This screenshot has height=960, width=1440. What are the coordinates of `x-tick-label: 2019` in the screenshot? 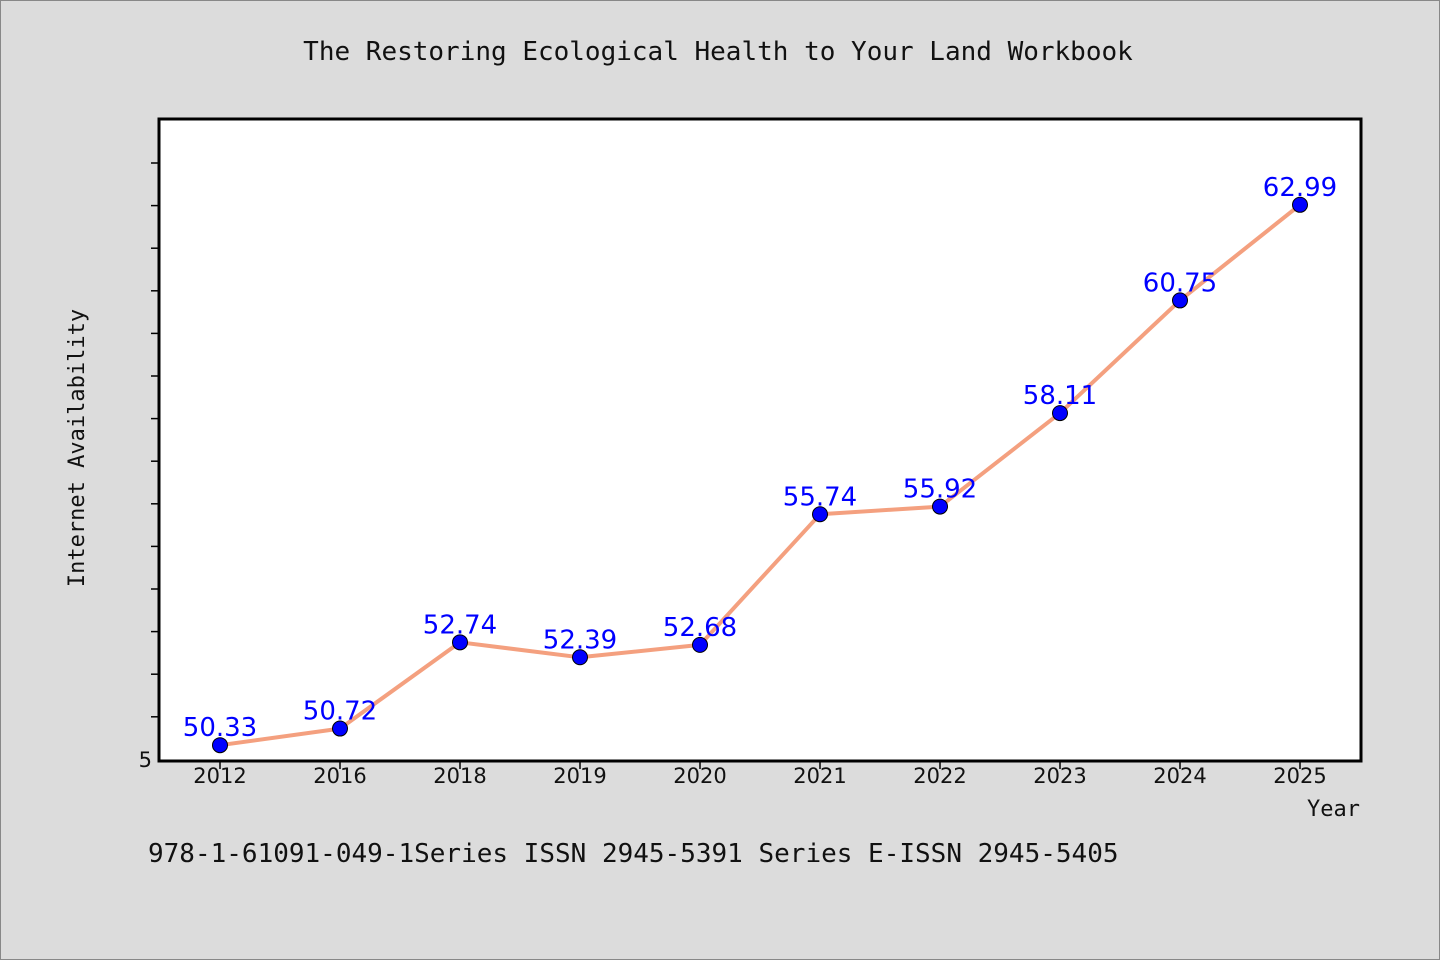 It's located at (579, 776).